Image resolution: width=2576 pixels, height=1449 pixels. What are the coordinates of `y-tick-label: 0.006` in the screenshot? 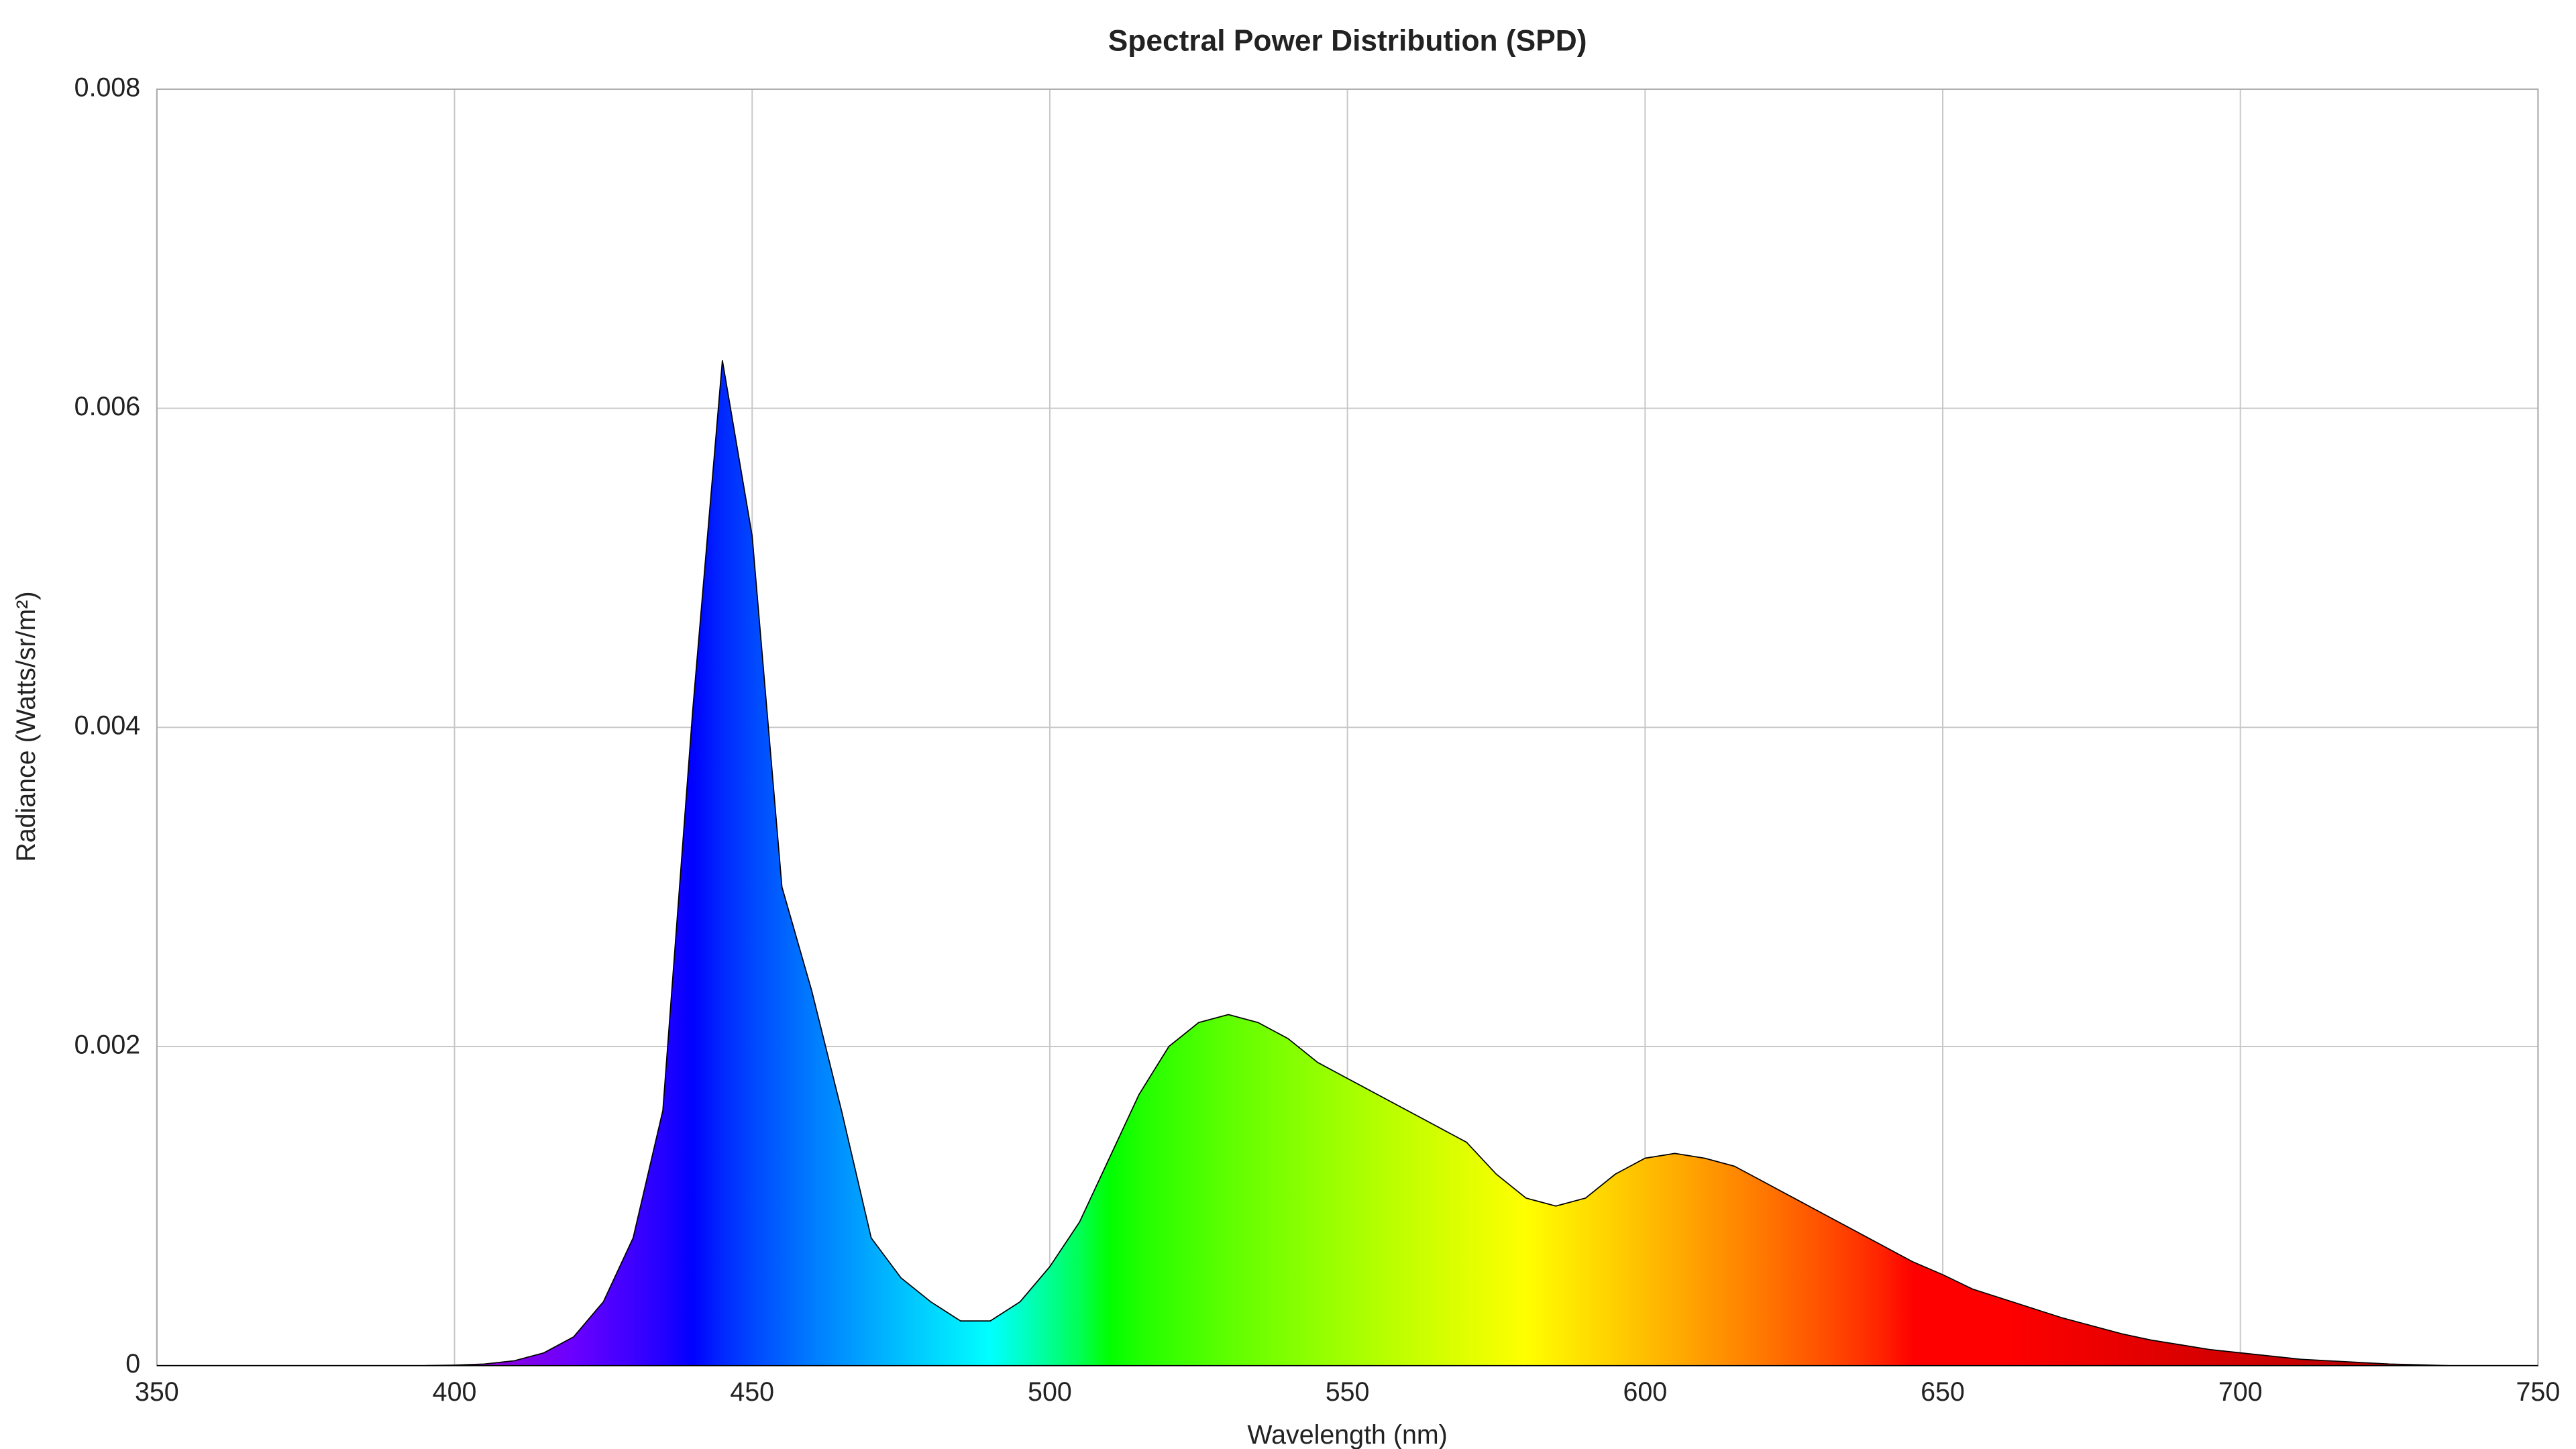 It's located at (107, 406).